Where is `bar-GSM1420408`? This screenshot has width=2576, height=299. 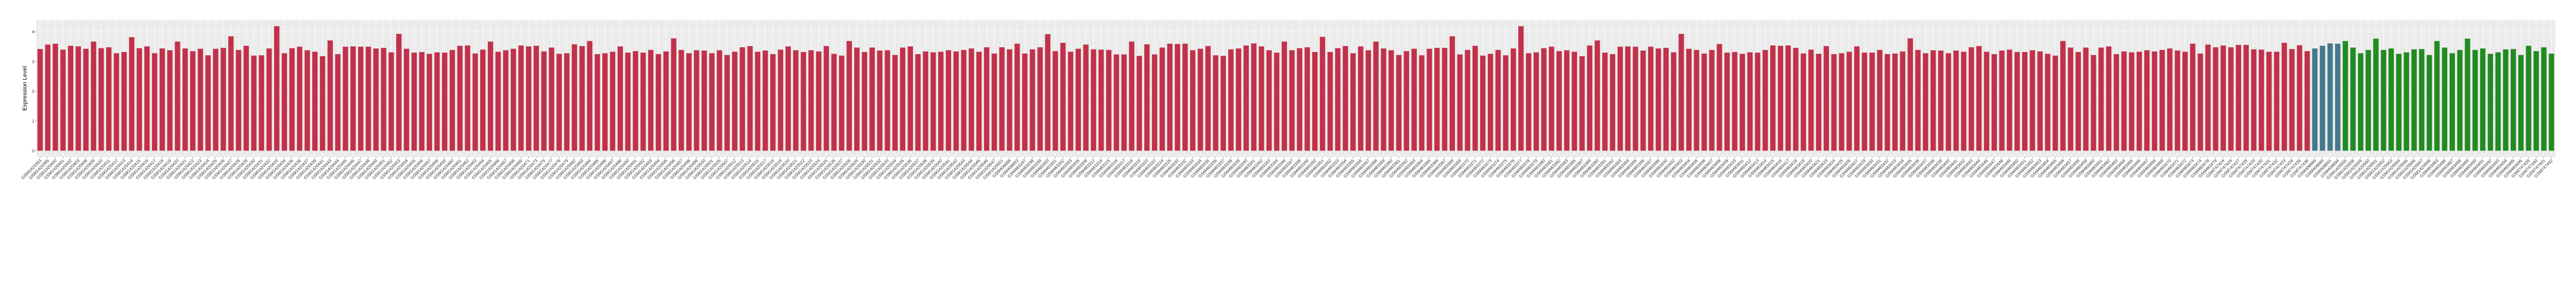
bar-GSM1420408 is located at coordinates (86, 99).